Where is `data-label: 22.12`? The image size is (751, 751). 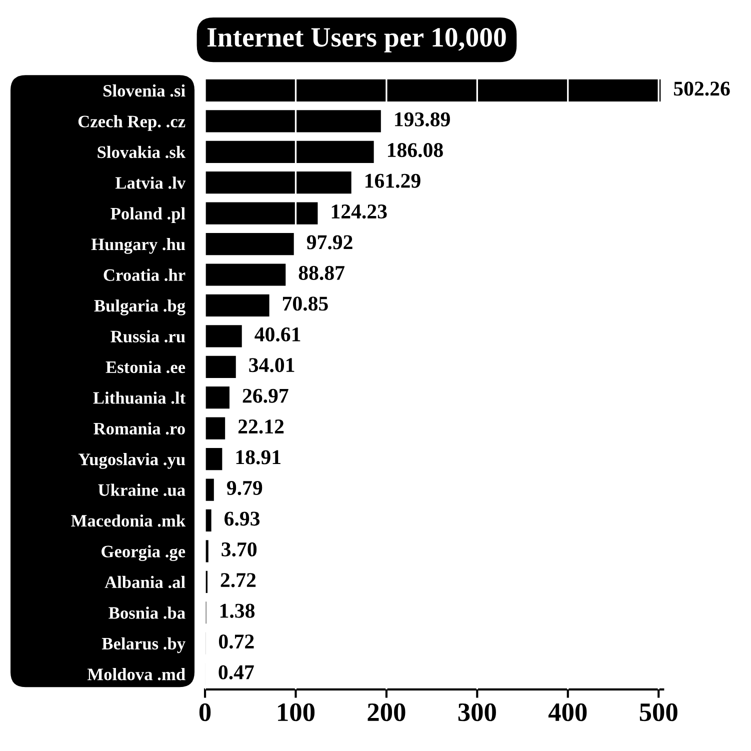
data-label: 22.12 is located at coordinates (261, 427).